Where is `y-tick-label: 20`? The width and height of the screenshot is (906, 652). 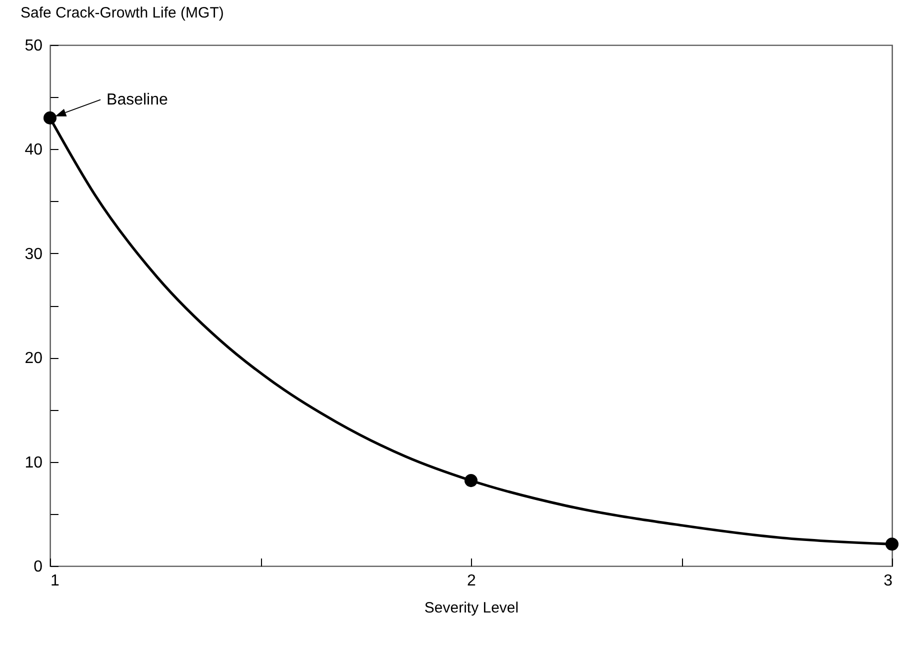 y-tick-label: 20 is located at coordinates (33, 359).